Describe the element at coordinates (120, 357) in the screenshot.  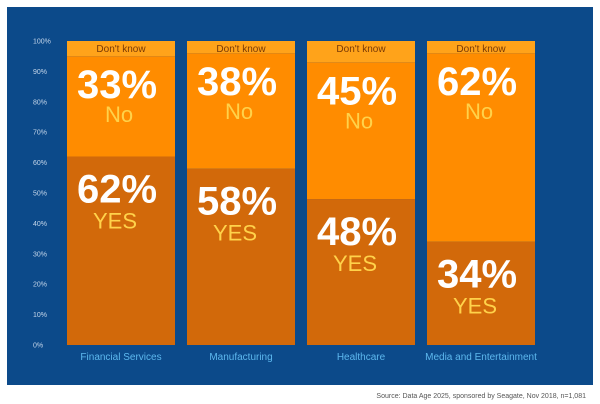
I see `category-label: Financial Services` at that location.